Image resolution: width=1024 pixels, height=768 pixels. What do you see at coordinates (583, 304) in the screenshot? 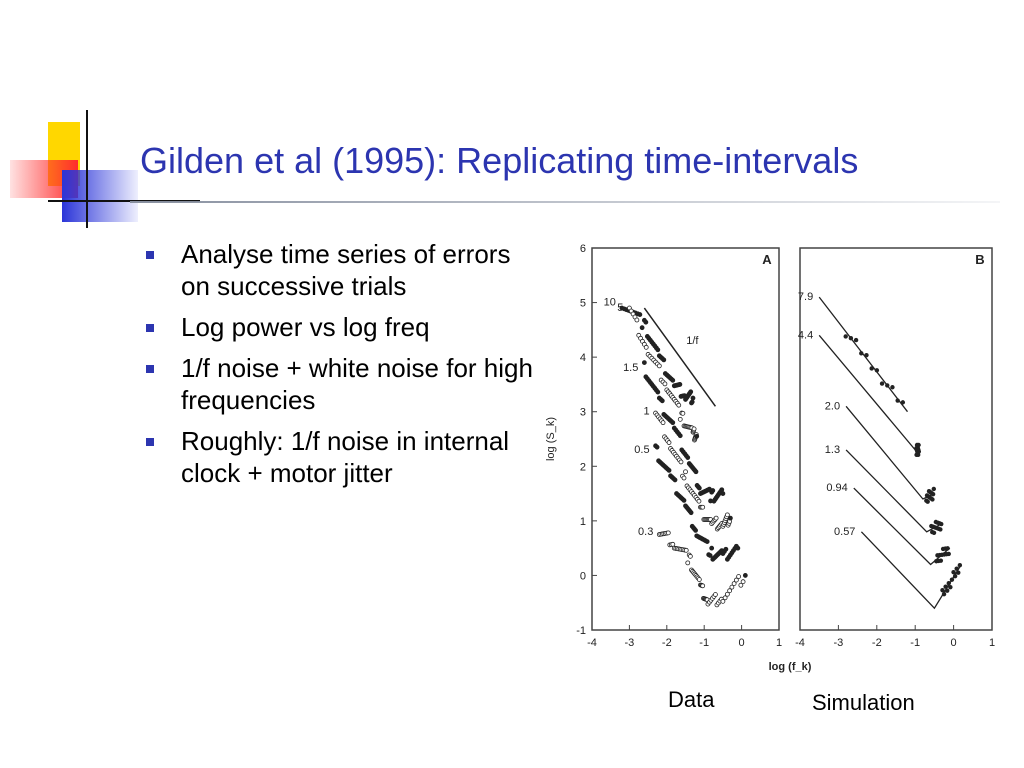
I see `y-tick-label: 5` at bounding box center [583, 304].